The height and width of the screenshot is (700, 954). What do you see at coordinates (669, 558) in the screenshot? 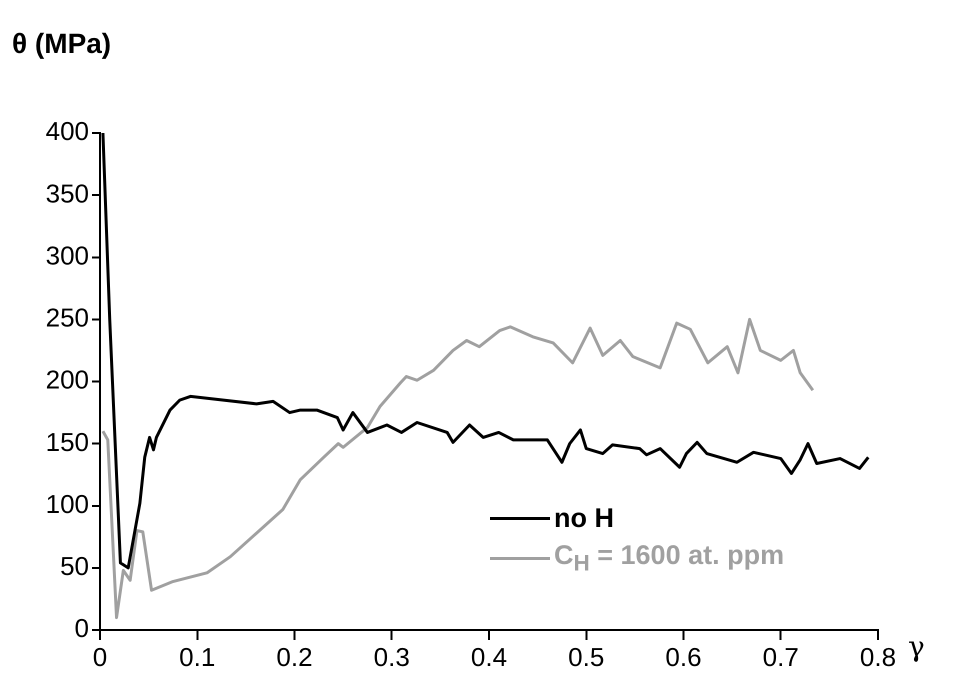
I see `legend-label: C$_{H}$ = 1600 at. ppm` at bounding box center [669, 558].